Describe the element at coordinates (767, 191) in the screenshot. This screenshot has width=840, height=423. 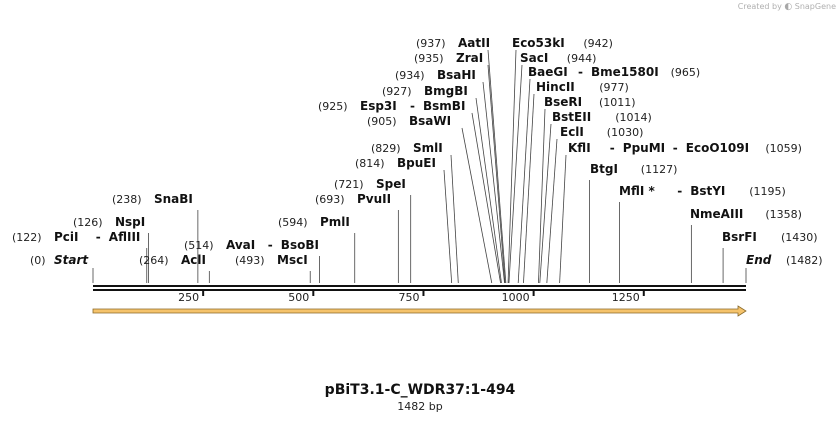
I see `site-position: (1195)` at that location.